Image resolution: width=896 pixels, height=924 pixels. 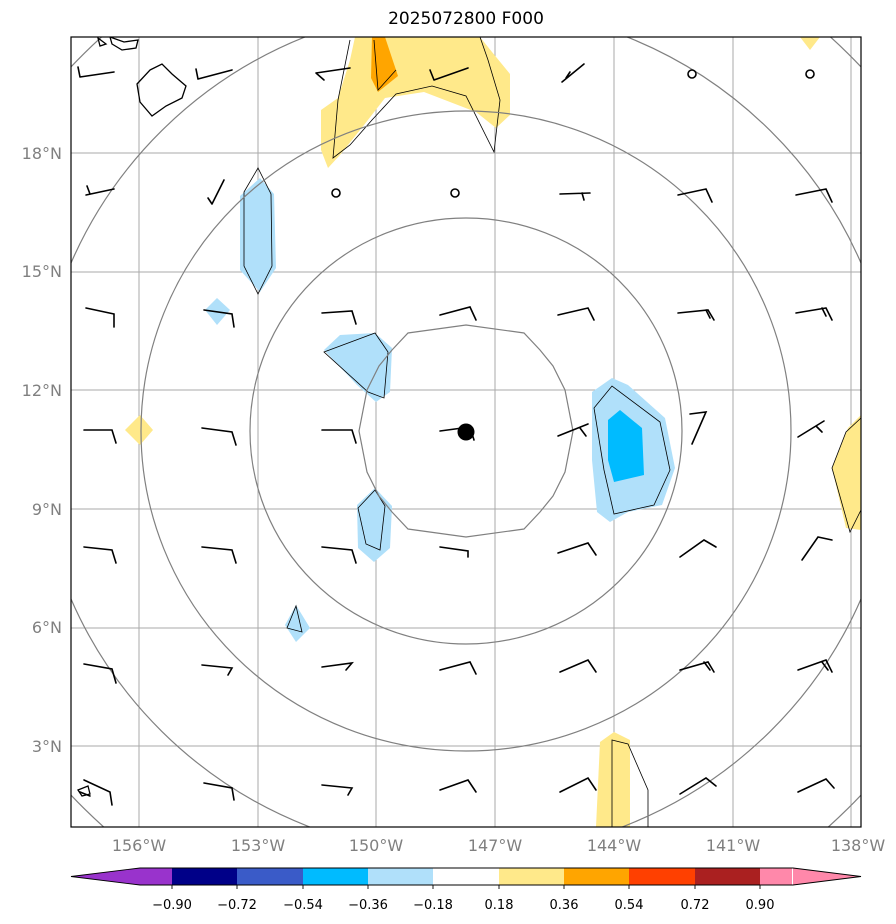 I want to click on colorbar-extend-high, so click(x=827, y=876).